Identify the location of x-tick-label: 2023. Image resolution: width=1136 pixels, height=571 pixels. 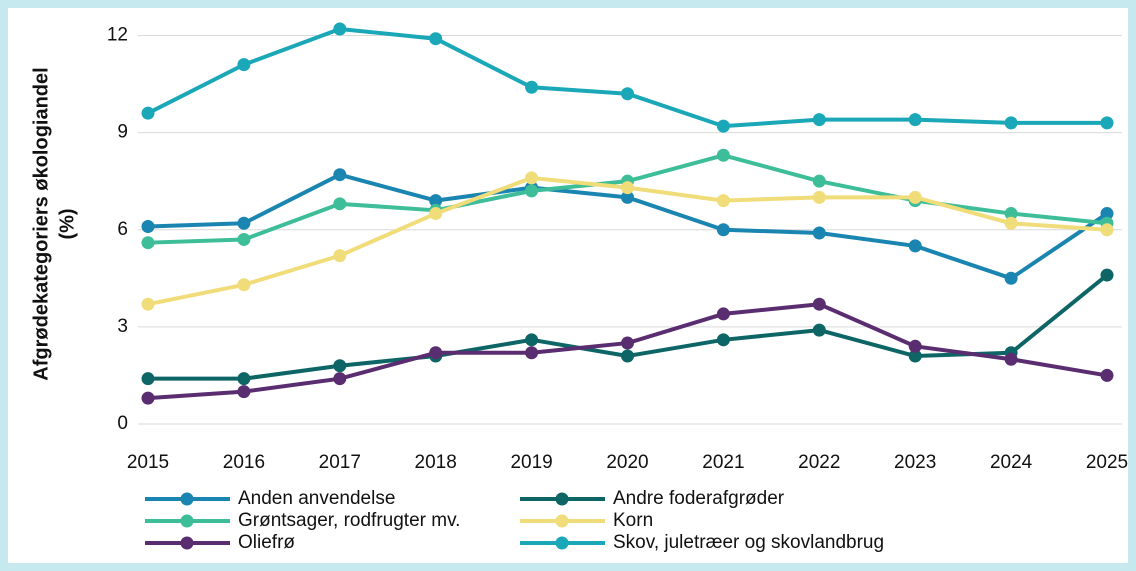
(915, 462).